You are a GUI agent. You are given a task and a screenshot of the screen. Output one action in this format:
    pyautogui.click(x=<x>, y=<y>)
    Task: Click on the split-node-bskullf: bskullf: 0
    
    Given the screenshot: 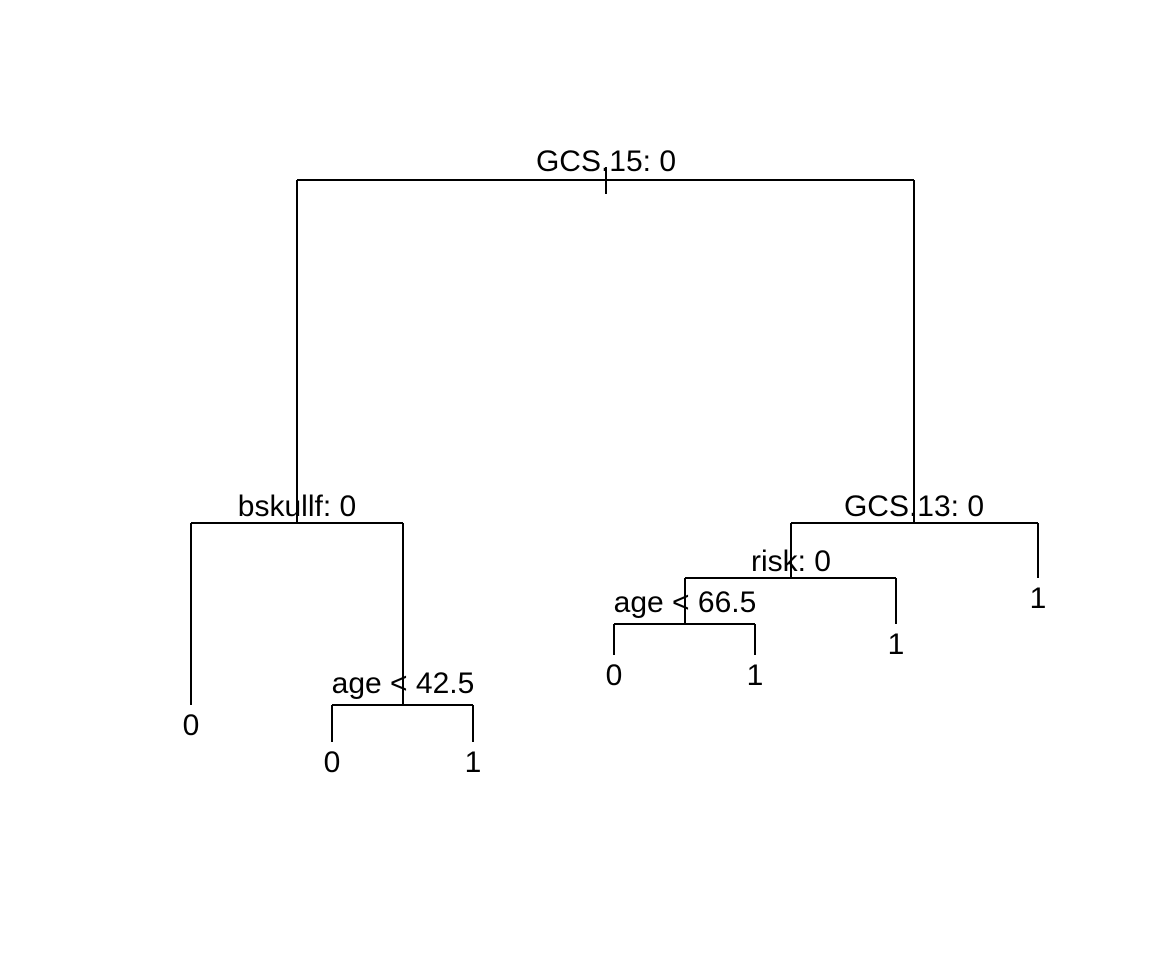 What is the action you would take?
    pyautogui.click(x=297, y=597)
    